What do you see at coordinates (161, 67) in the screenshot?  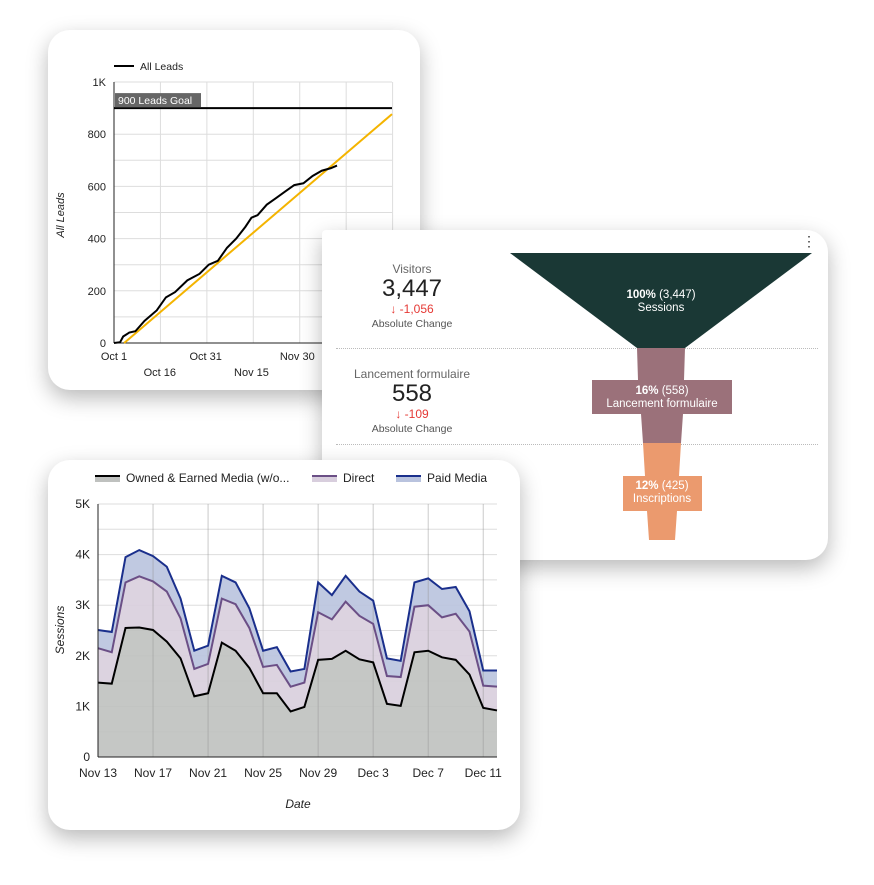 I see `legend-label: All Leads` at bounding box center [161, 67].